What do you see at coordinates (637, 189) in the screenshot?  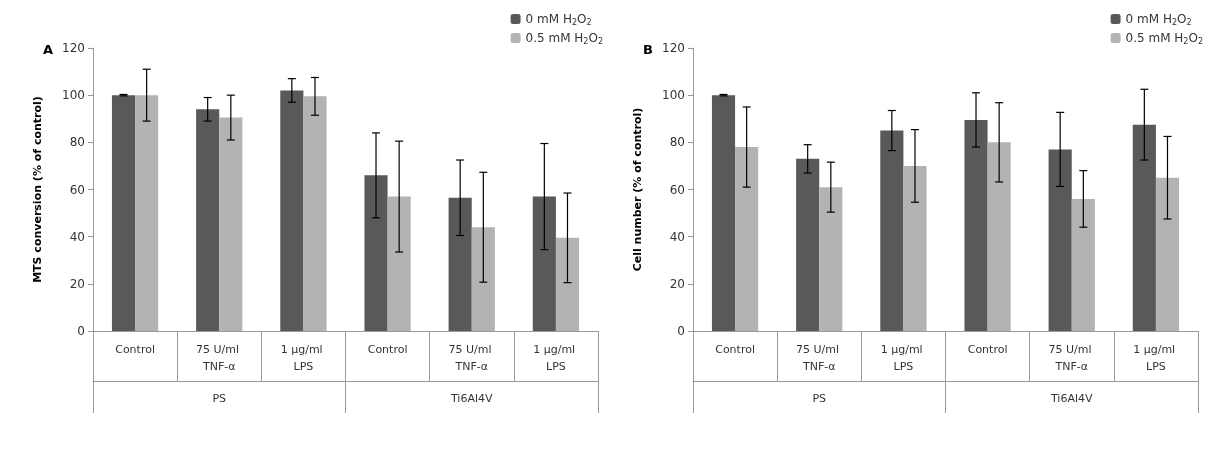 I see `y-axis-title: Cell number (% of control)` at bounding box center [637, 189].